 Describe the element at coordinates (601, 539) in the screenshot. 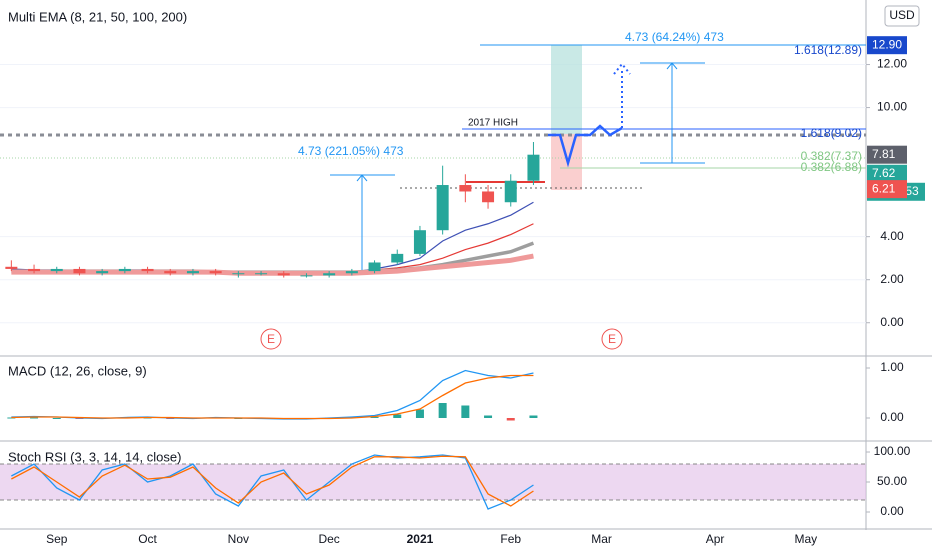

I see `x-tick-label: Mar` at that location.